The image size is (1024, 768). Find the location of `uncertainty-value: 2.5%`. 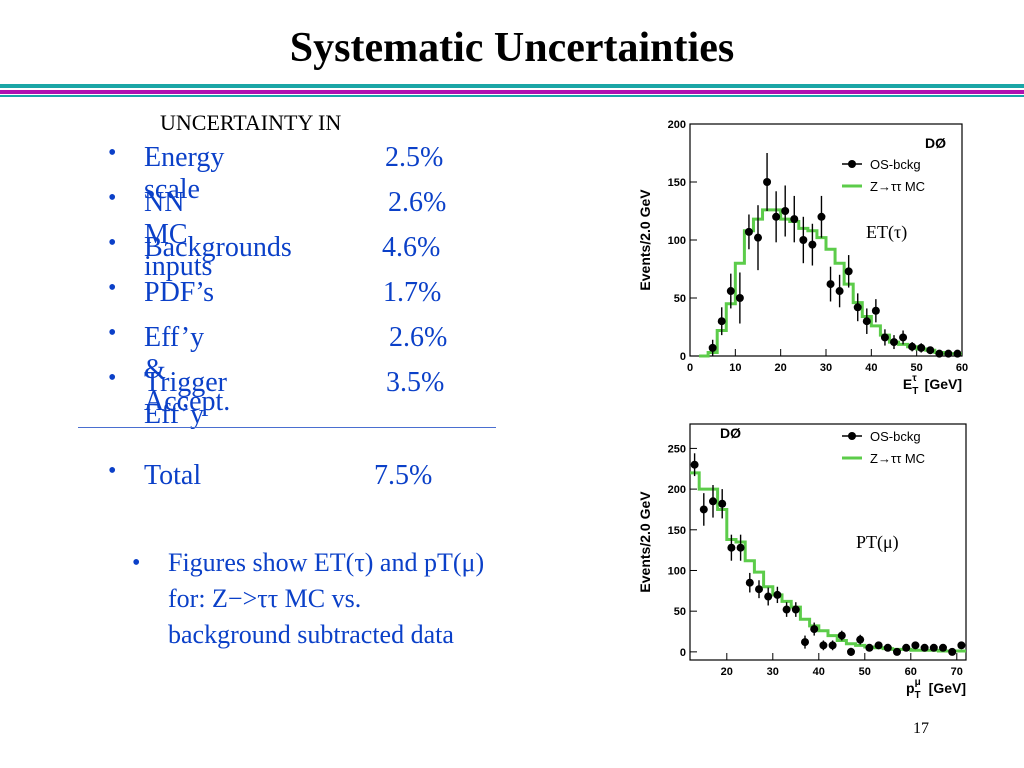

uncertainty-value: 2.5% is located at coordinates (414, 157).